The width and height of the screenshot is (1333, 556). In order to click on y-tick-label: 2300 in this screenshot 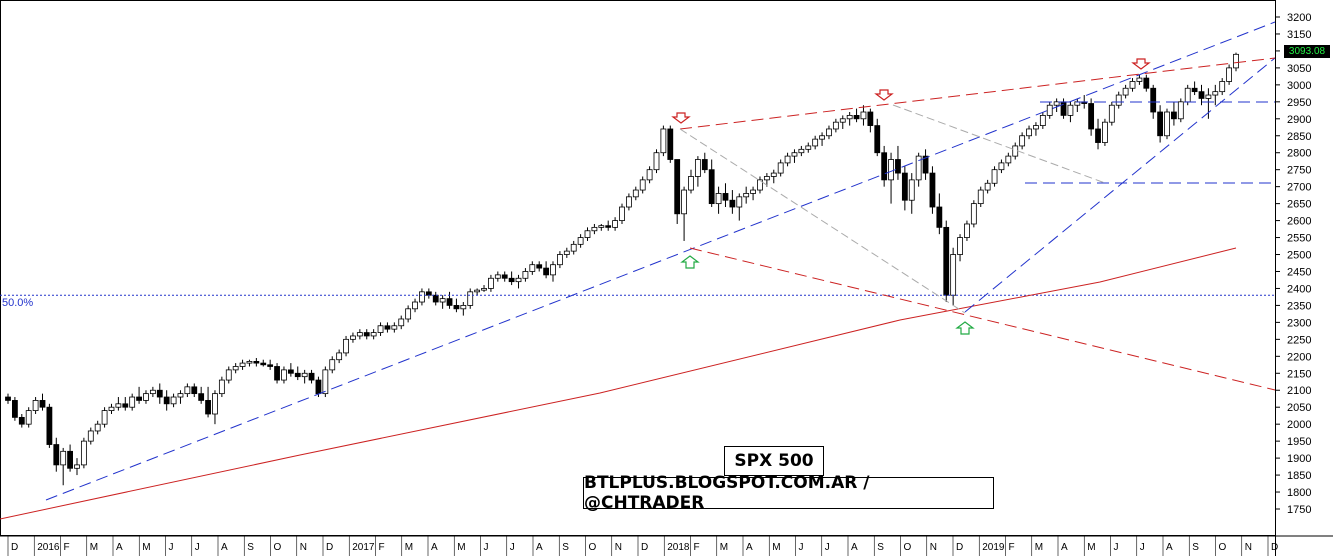, I will do `click(1299, 323)`.